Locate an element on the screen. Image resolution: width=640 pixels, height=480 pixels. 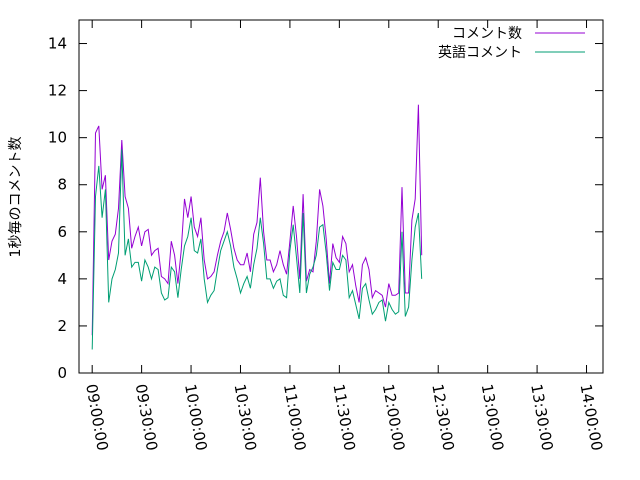
x-tick-label: 13:30:00 is located at coordinates (541, 417).